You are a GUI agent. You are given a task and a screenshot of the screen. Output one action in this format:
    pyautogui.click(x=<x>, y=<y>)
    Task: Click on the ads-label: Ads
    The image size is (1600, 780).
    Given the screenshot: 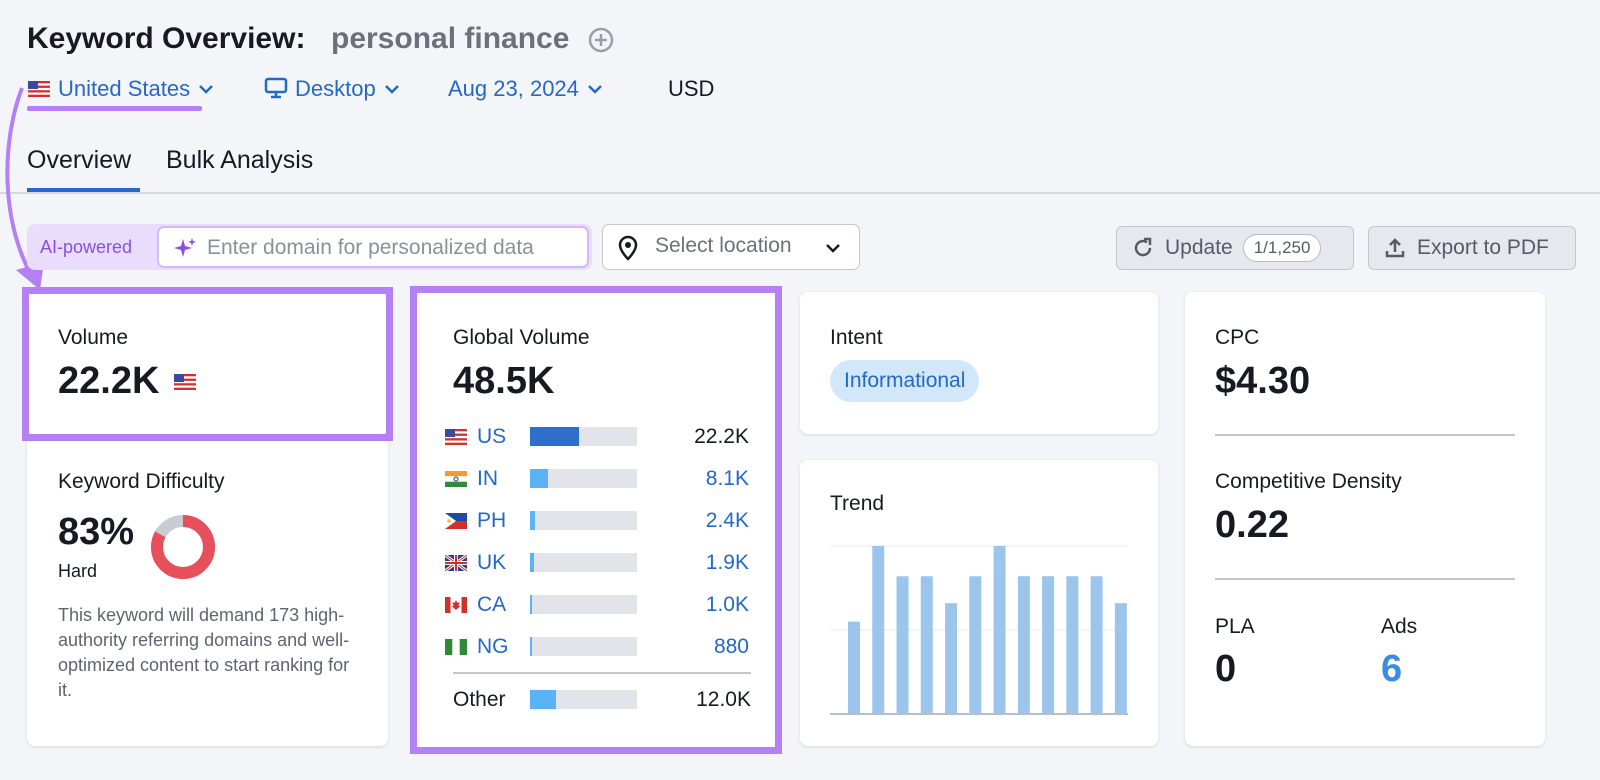 What is the action you would take?
    pyautogui.click(x=1399, y=626)
    